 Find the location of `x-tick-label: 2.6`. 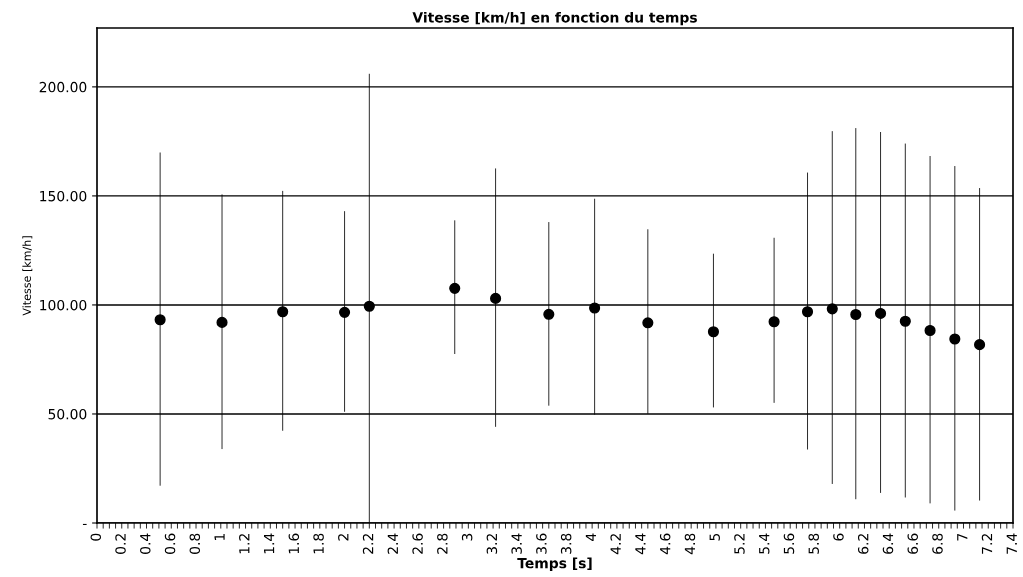

x-tick-label: 2.6 is located at coordinates (417, 543).